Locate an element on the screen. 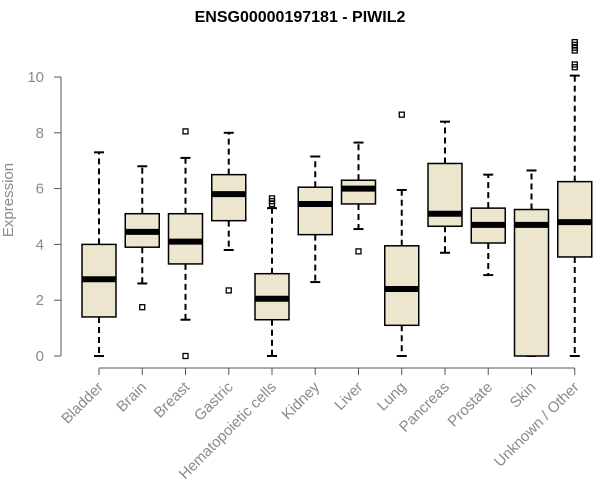  x-tick-label: Skin is located at coordinates (523, 395).